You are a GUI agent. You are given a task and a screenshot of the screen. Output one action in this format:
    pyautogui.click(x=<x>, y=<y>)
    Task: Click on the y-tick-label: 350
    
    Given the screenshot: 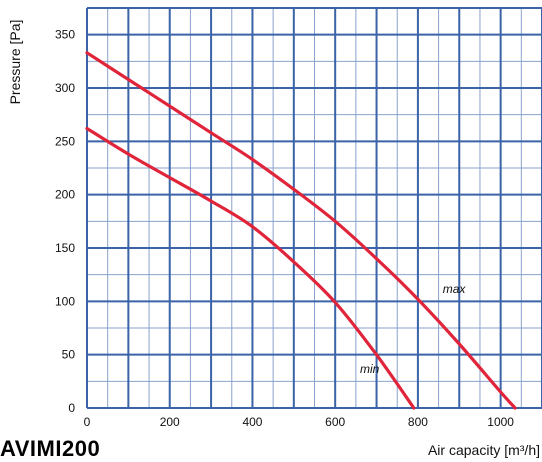 What is the action you would take?
    pyautogui.click(x=65, y=35)
    